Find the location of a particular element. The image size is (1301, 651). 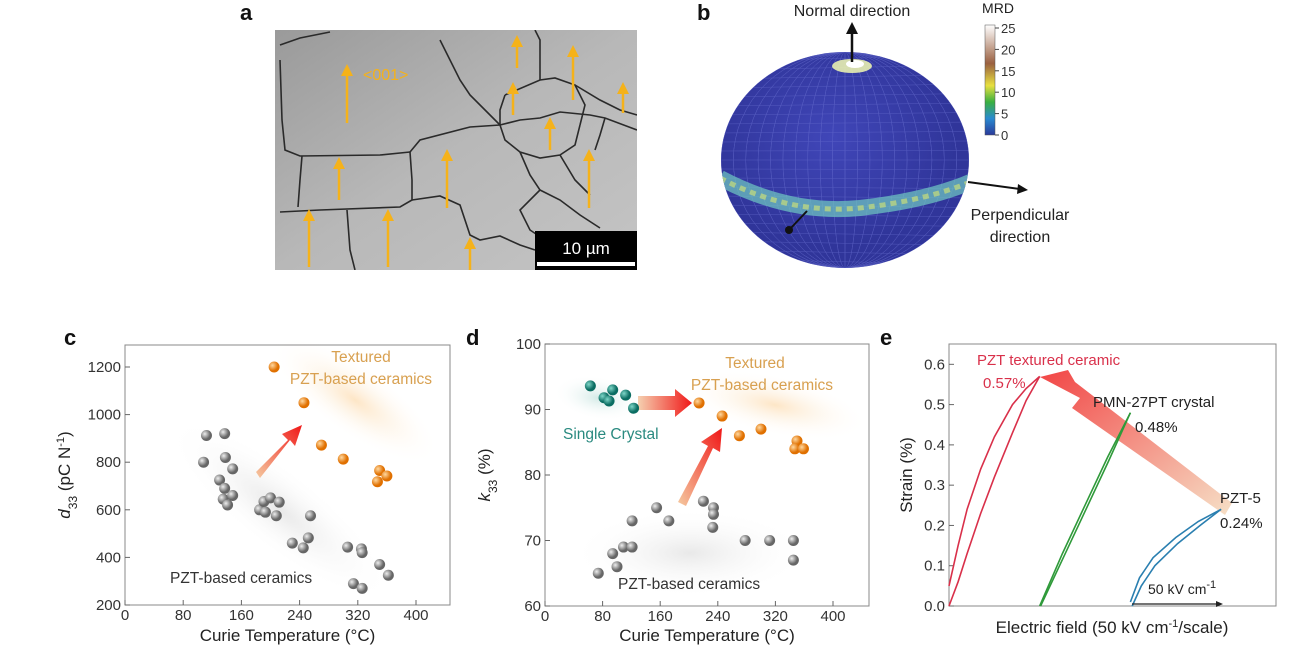

y-tick-label: 800 is located at coordinates (108, 462).